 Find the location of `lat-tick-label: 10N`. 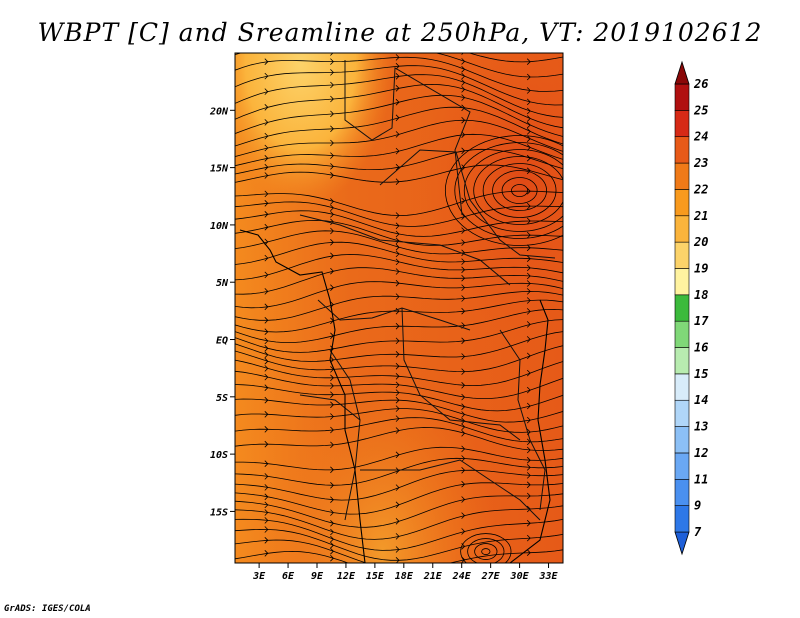

lat-tick-label: 10N is located at coordinates (219, 226).